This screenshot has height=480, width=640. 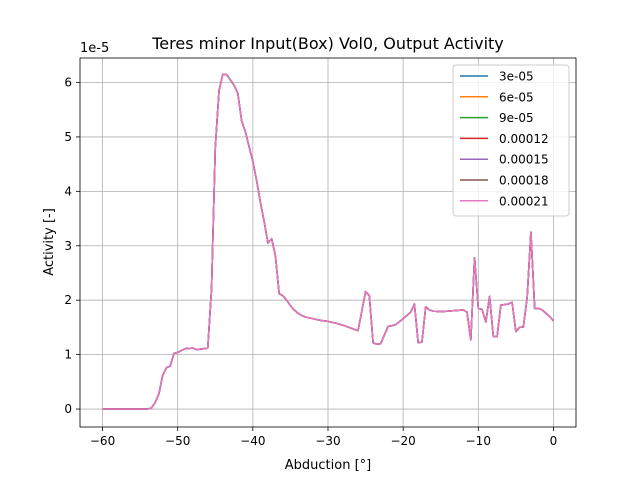 I want to click on legend-label: 3e-05, so click(x=516, y=77).